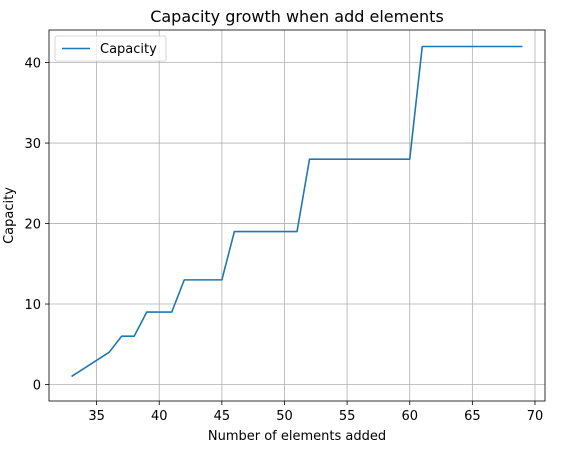 This screenshot has height=452, width=569. I want to click on x-tick-label: 60, so click(409, 416).